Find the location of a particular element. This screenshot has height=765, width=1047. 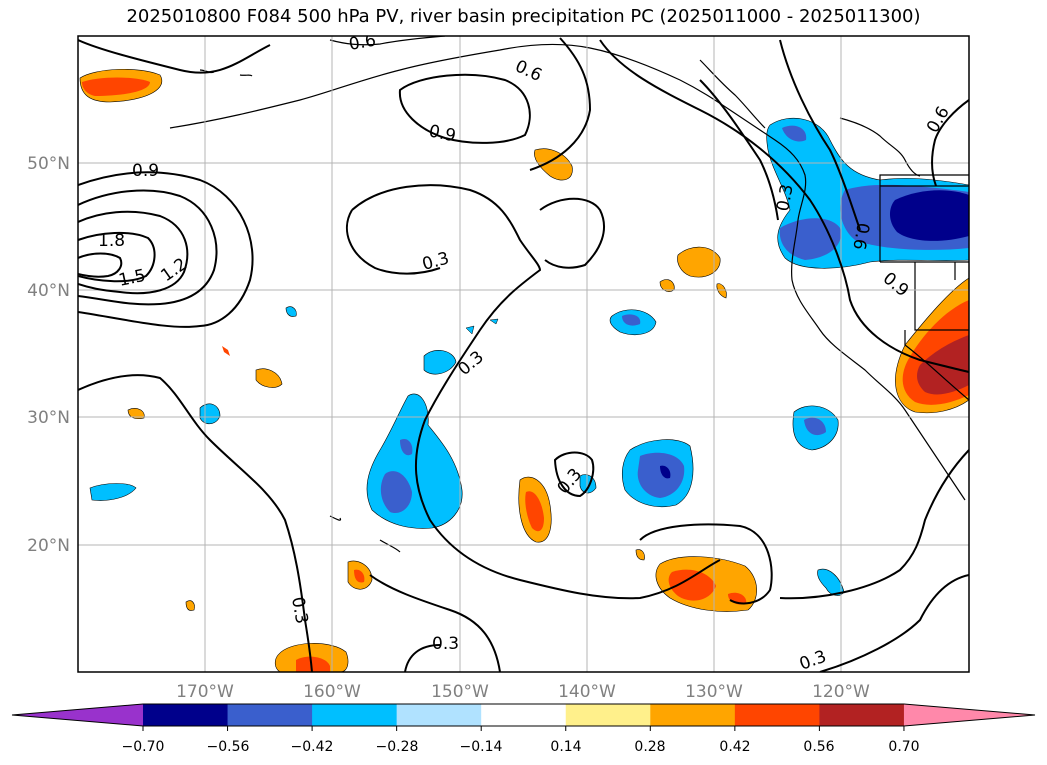

lat-tick-label: 40°N is located at coordinates (48, 291).